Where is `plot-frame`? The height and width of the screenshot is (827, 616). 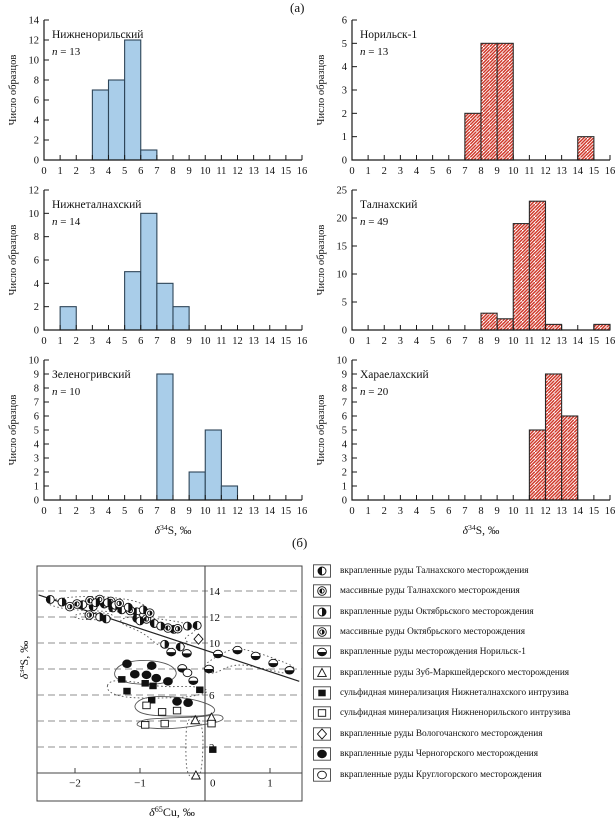
plot-frame is located at coordinates (169, 683).